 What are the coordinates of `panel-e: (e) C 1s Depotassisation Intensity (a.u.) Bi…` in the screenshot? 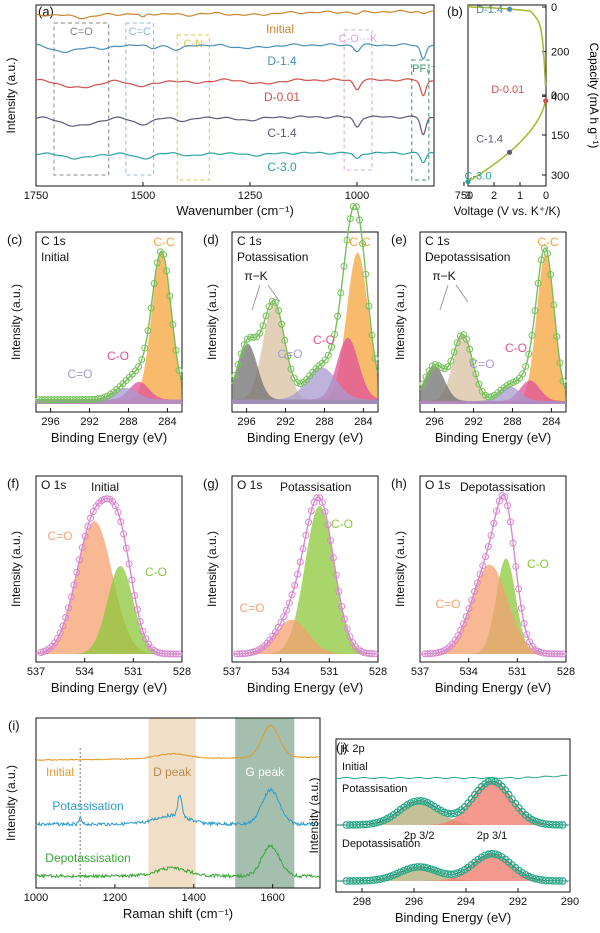 It's located at (479, 338).